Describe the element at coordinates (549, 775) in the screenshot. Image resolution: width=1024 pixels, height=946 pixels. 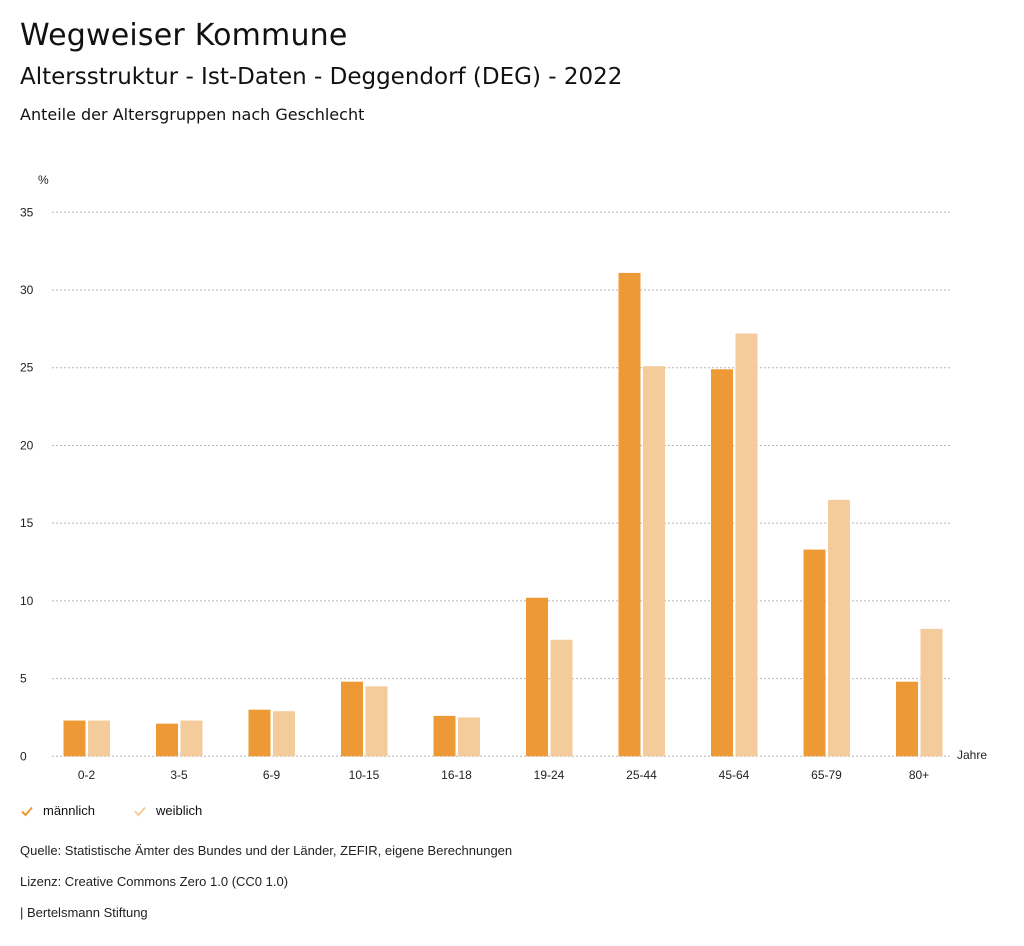
I see `x-tick-label: 19-24` at that location.